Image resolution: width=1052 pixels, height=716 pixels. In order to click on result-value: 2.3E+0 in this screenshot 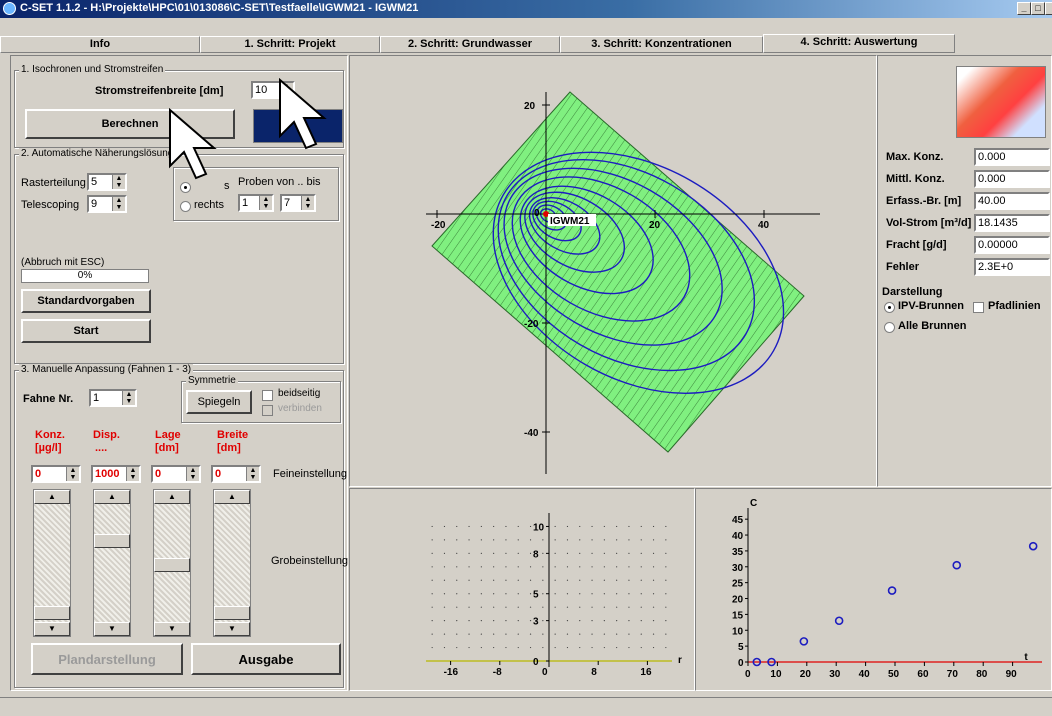, I will do `click(1012, 267)`.